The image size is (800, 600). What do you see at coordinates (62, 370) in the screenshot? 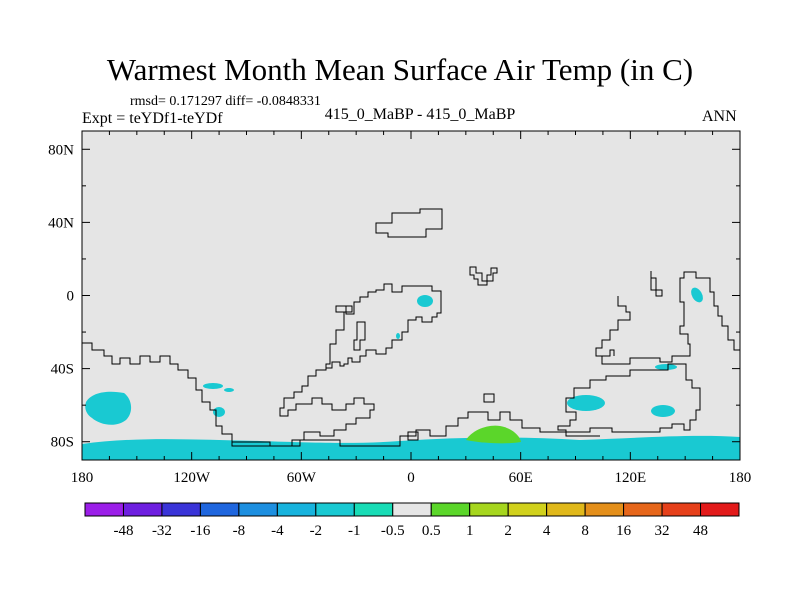
I see `y-tick-label: 40S` at bounding box center [62, 370].